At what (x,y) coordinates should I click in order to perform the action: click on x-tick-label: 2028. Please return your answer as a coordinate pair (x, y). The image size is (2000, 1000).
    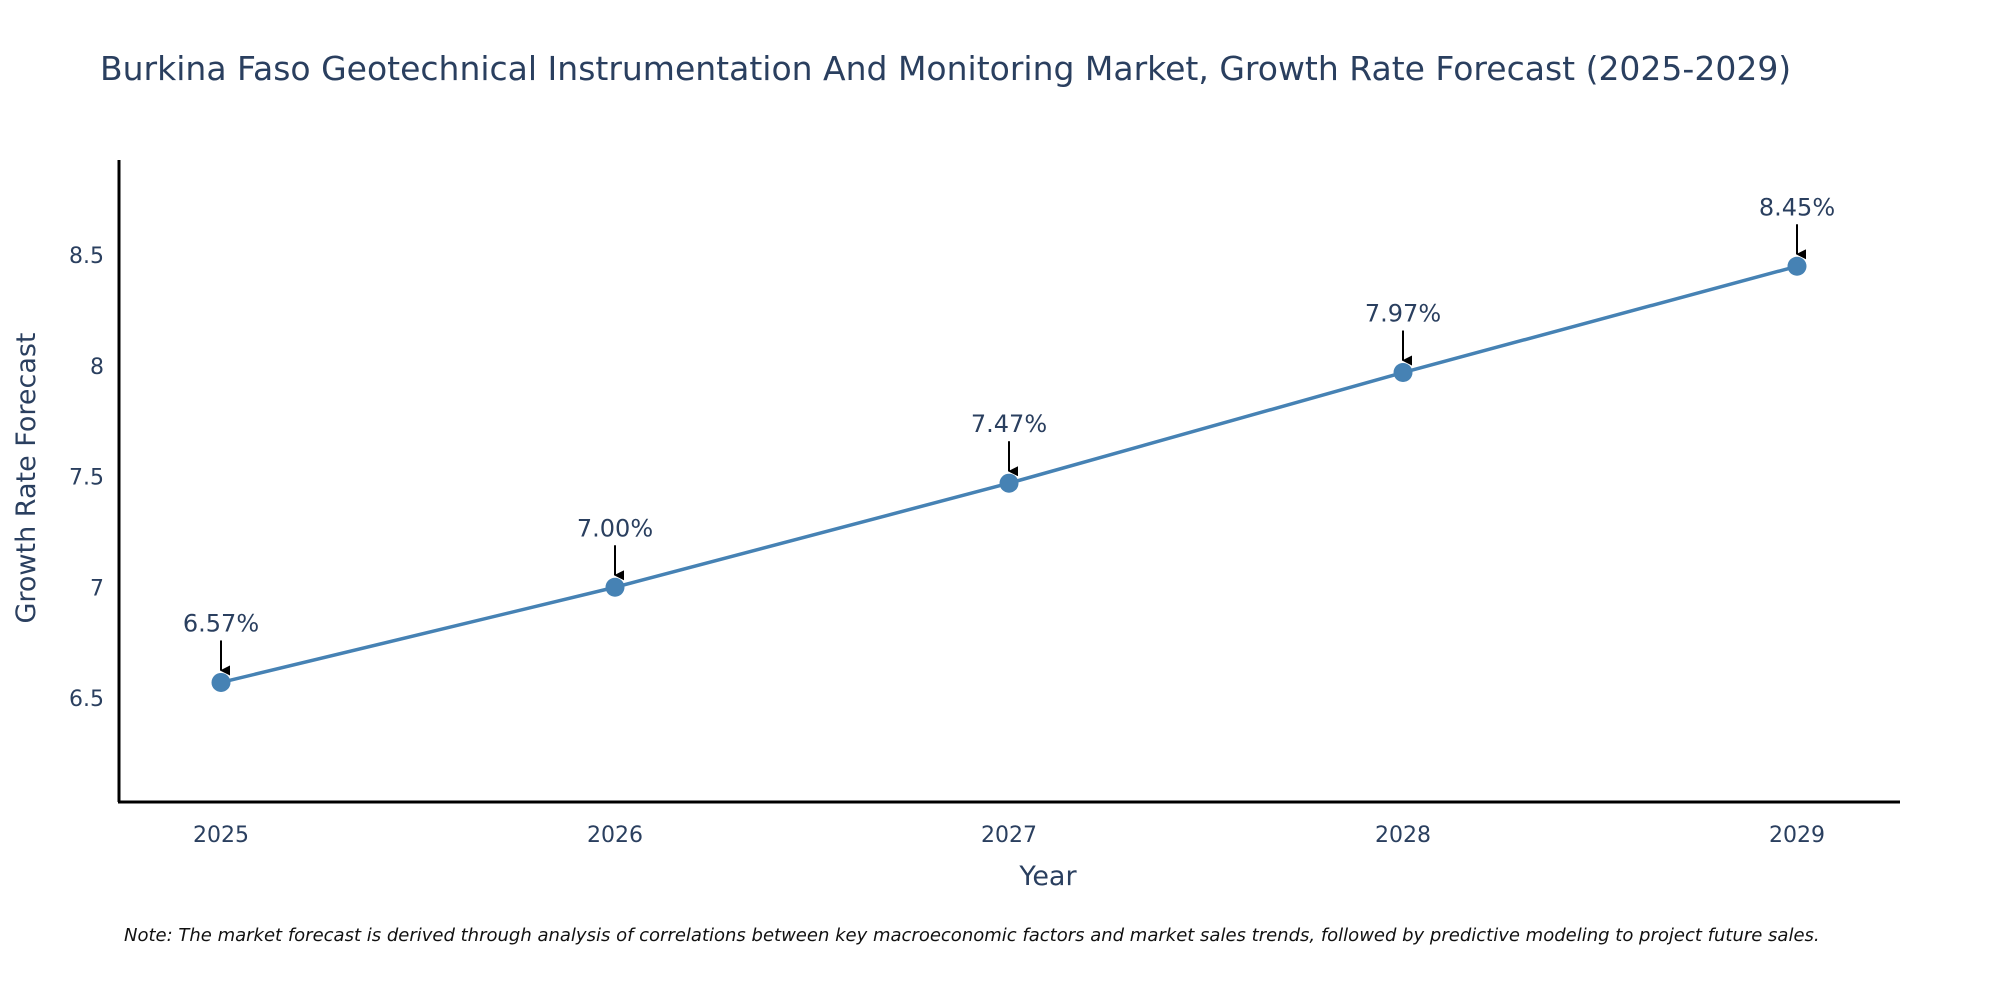
    Looking at the image, I should click on (1403, 835).